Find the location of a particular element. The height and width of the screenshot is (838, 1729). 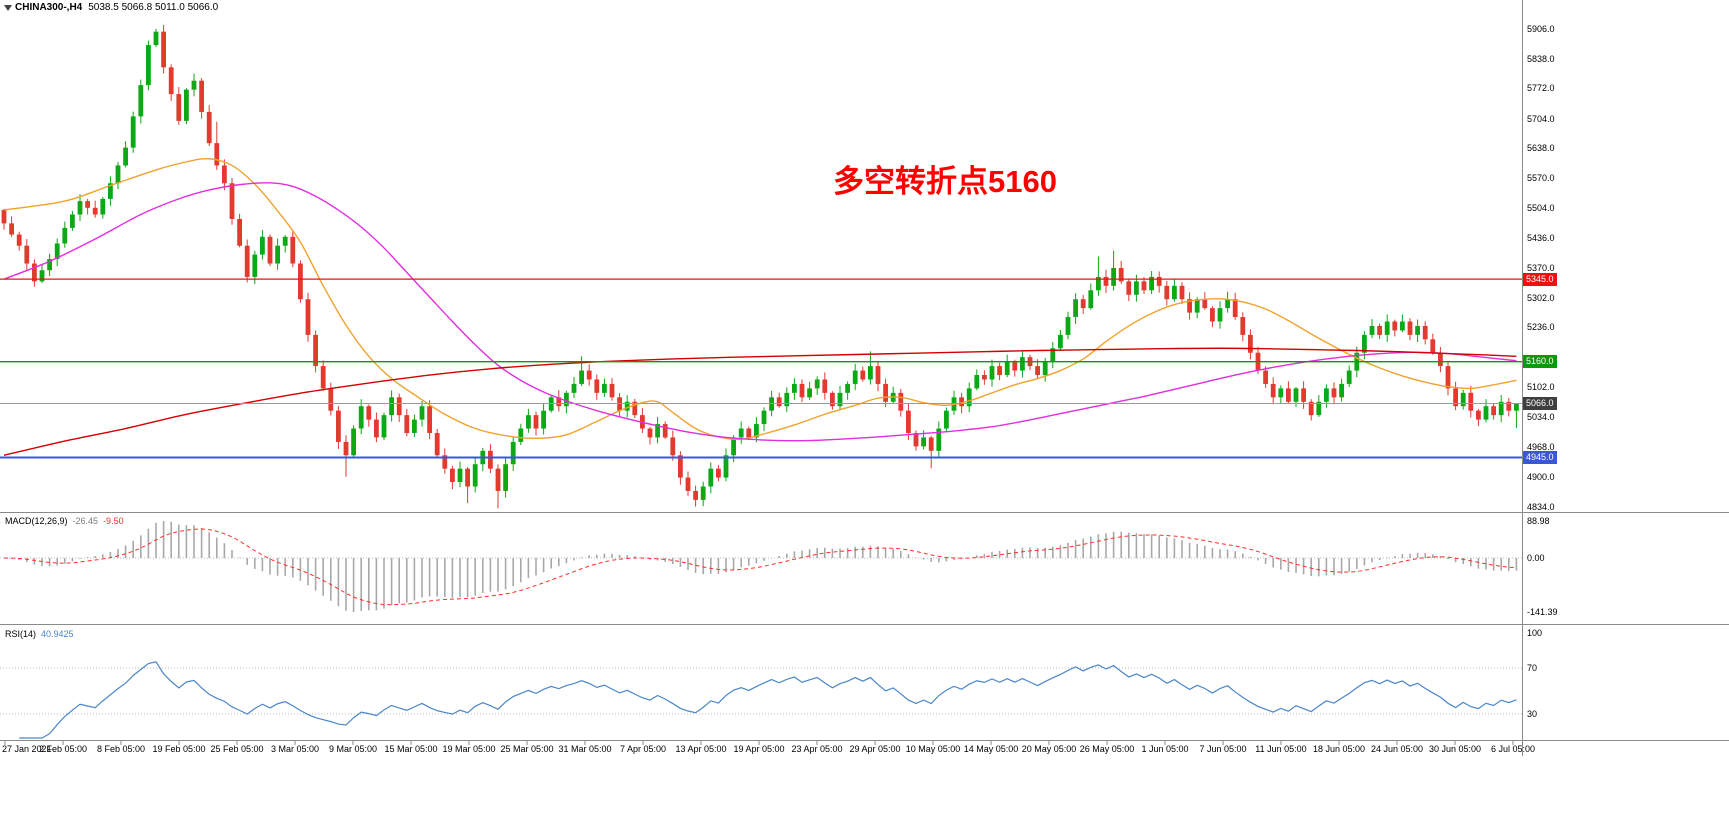

price-axis-label: 4834.0 is located at coordinates (1541, 506).